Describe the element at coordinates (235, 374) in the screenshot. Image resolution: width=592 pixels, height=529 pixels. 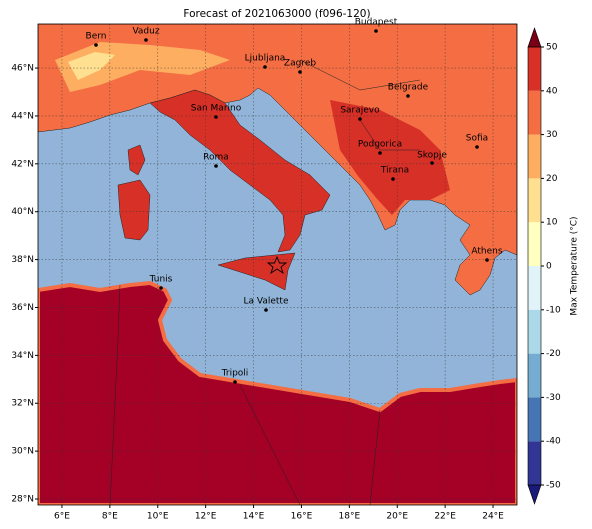
I see `city-label: Tripoli` at that location.